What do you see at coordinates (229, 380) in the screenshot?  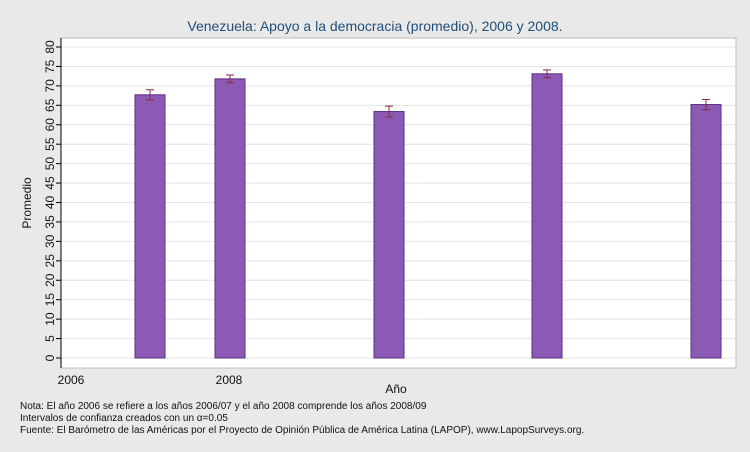 I see `x-tick-label: 2008` at bounding box center [229, 380].